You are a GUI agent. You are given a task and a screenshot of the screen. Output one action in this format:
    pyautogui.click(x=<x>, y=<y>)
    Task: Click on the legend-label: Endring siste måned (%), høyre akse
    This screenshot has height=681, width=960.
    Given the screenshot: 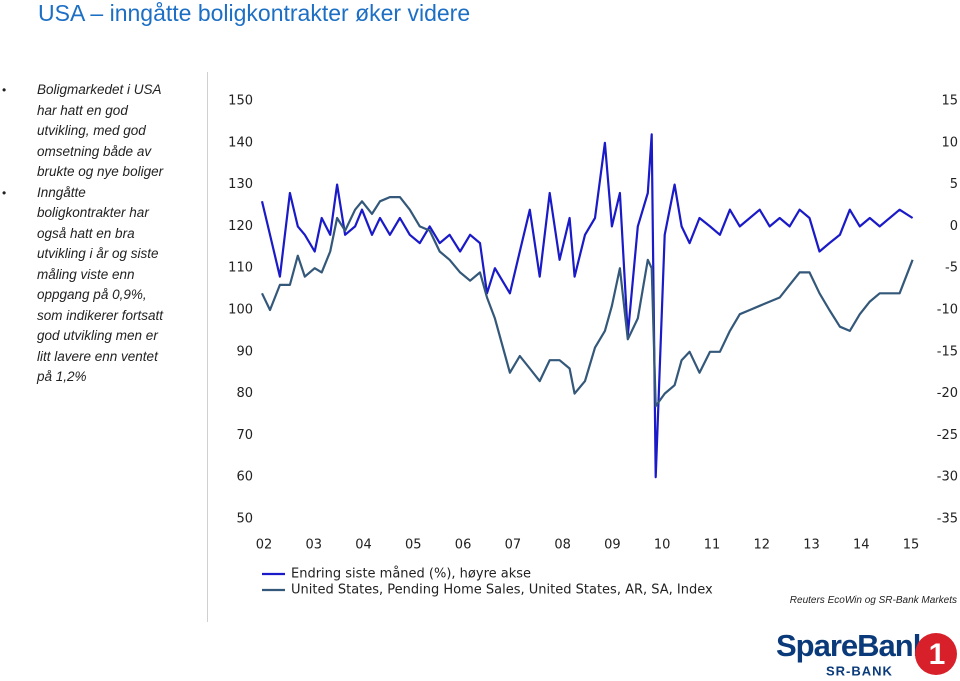 What is the action you would take?
    pyautogui.click(x=411, y=574)
    